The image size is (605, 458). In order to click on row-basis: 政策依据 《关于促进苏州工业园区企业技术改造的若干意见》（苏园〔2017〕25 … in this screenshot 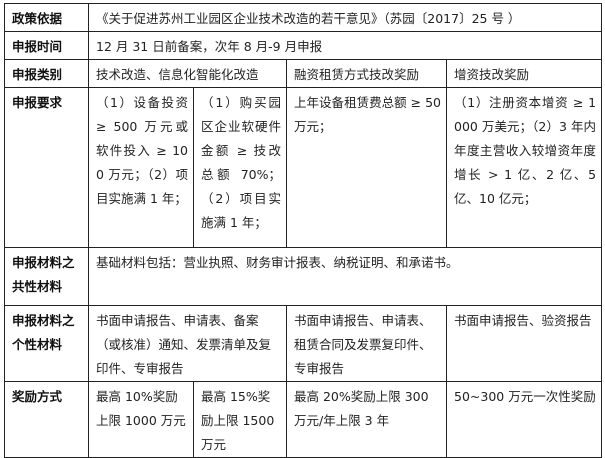, I will do `click(303, 17)`.